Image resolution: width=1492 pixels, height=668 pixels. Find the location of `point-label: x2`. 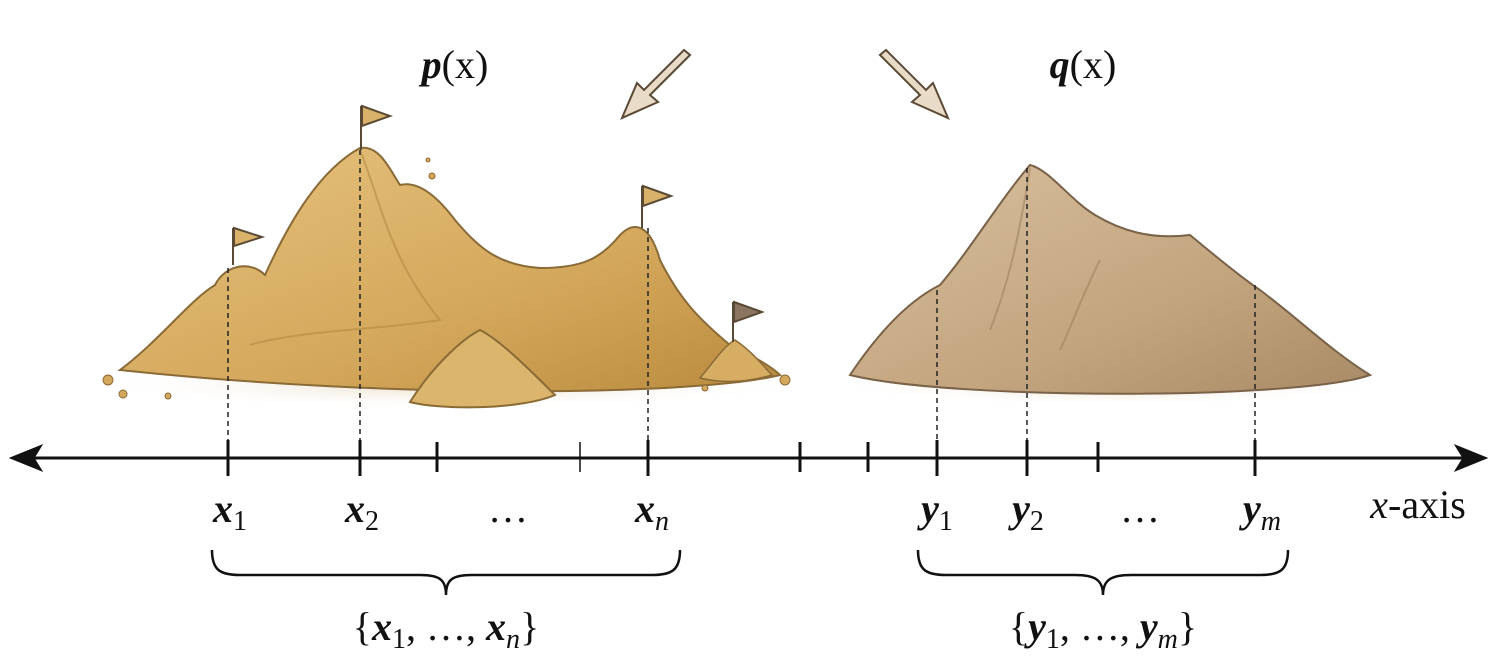

point-label: x2 is located at coordinates (361, 511).